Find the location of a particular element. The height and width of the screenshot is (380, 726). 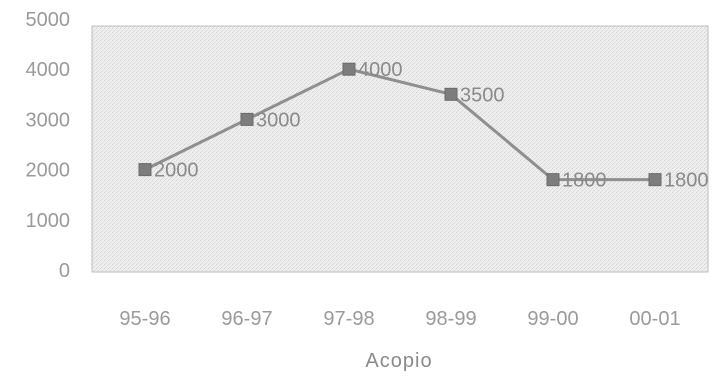

y-tick-label: 3000 is located at coordinates (48, 120).